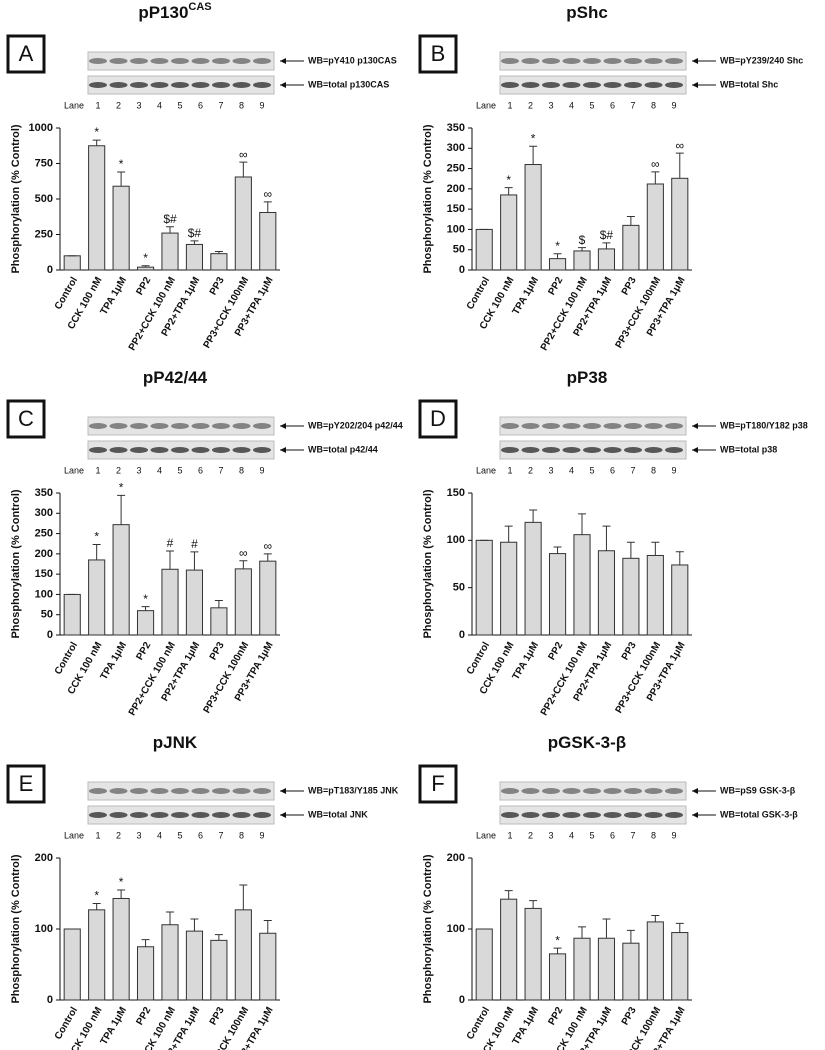 Image resolution: width=825 pixels, height=1050 pixels. What do you see at coordinates (764, 425) in the screenshot?
I see `blot-label: WB=pT180/Y182 p38` at bounding box center [764, 425].